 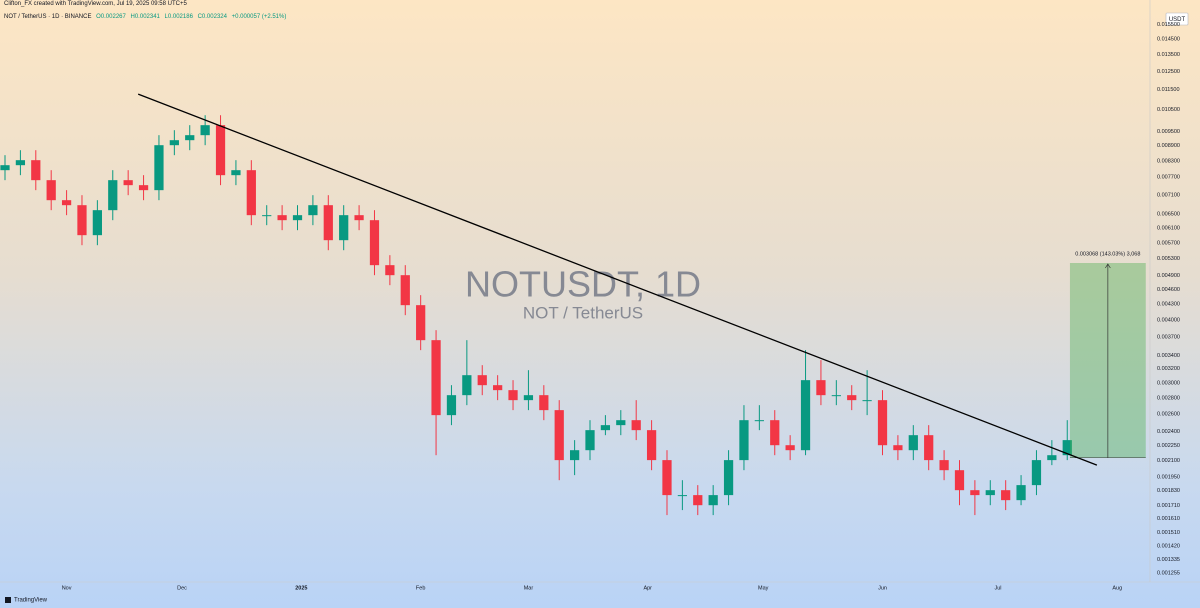 What do you see at coordinates (1117, 588) in the screenshot?
I see `x-tick-label: Aug` at bounding box center [1117, 588].